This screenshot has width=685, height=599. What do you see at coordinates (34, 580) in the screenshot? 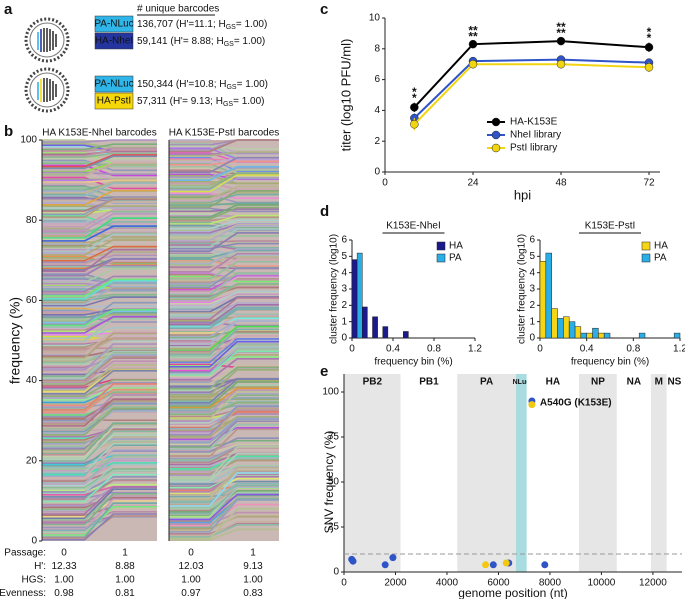
I see `table-row-label: HGS:` at bounding box center [34, 580].